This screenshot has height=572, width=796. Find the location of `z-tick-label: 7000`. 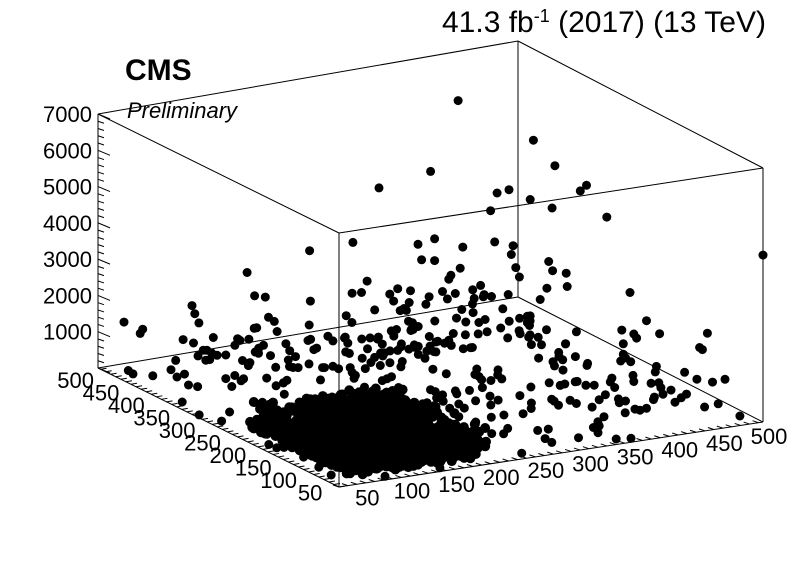

z-tick-label: 7000 is located at coordinates (67, 114).